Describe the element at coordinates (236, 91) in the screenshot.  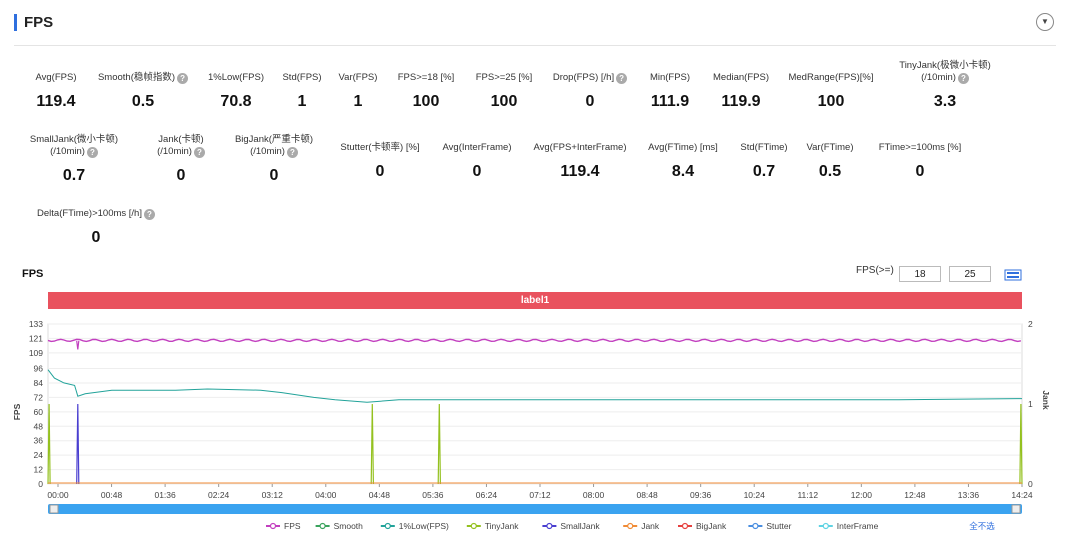
I see `stat-item: 1%Low(FPS) 70.8` at that location.